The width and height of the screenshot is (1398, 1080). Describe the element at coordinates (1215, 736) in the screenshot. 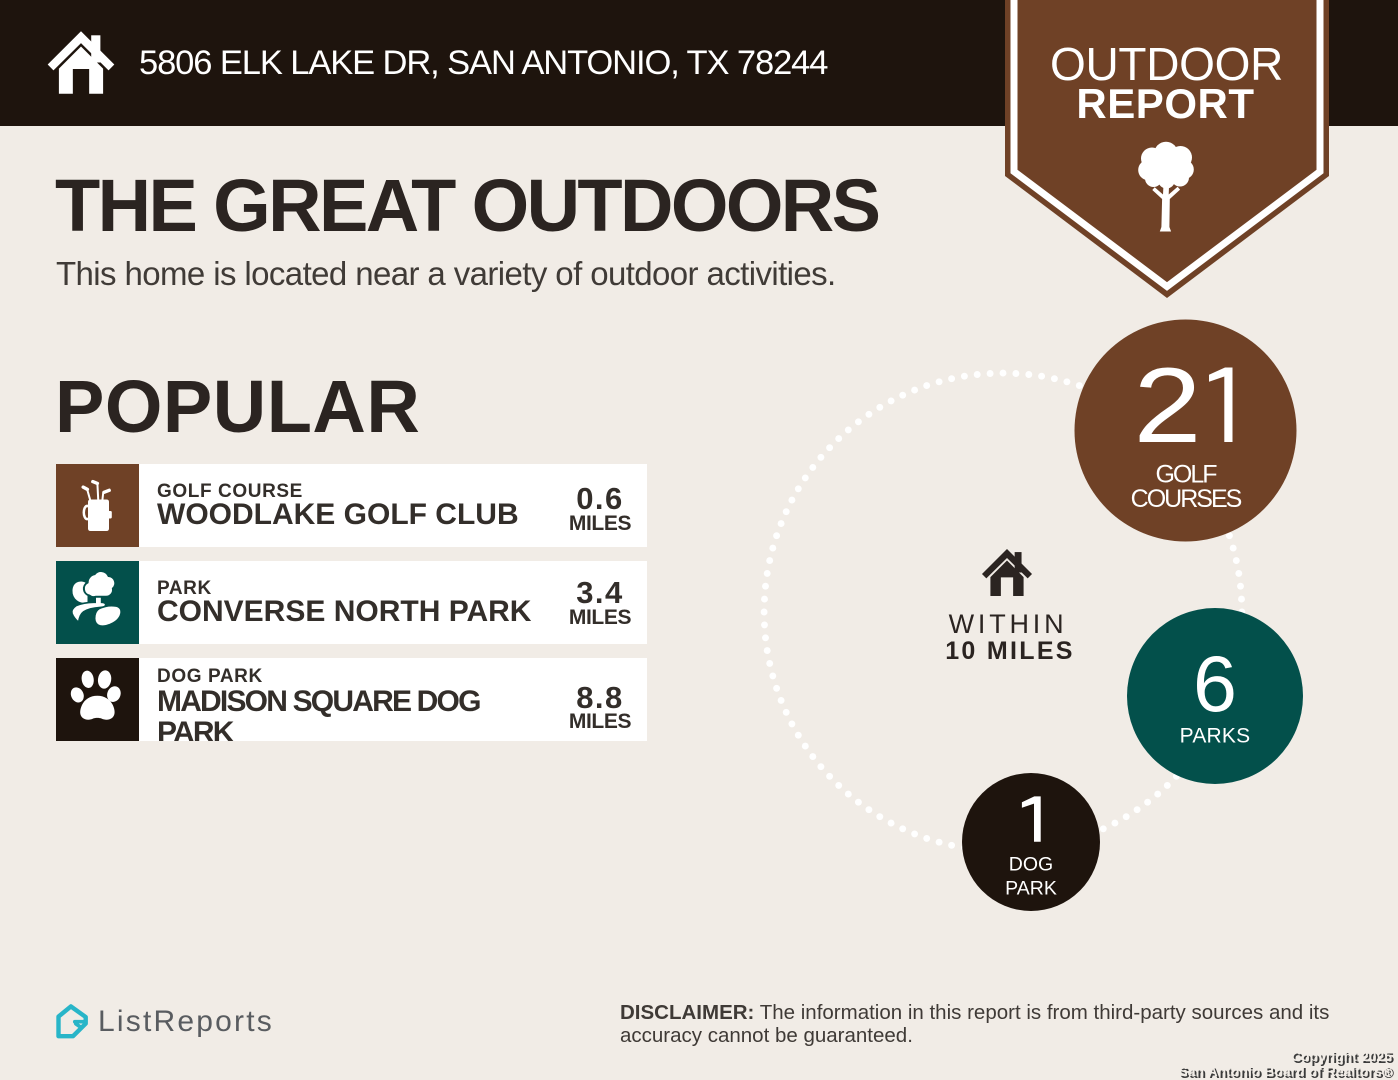

I see `svg-text: PARKS` at that location.